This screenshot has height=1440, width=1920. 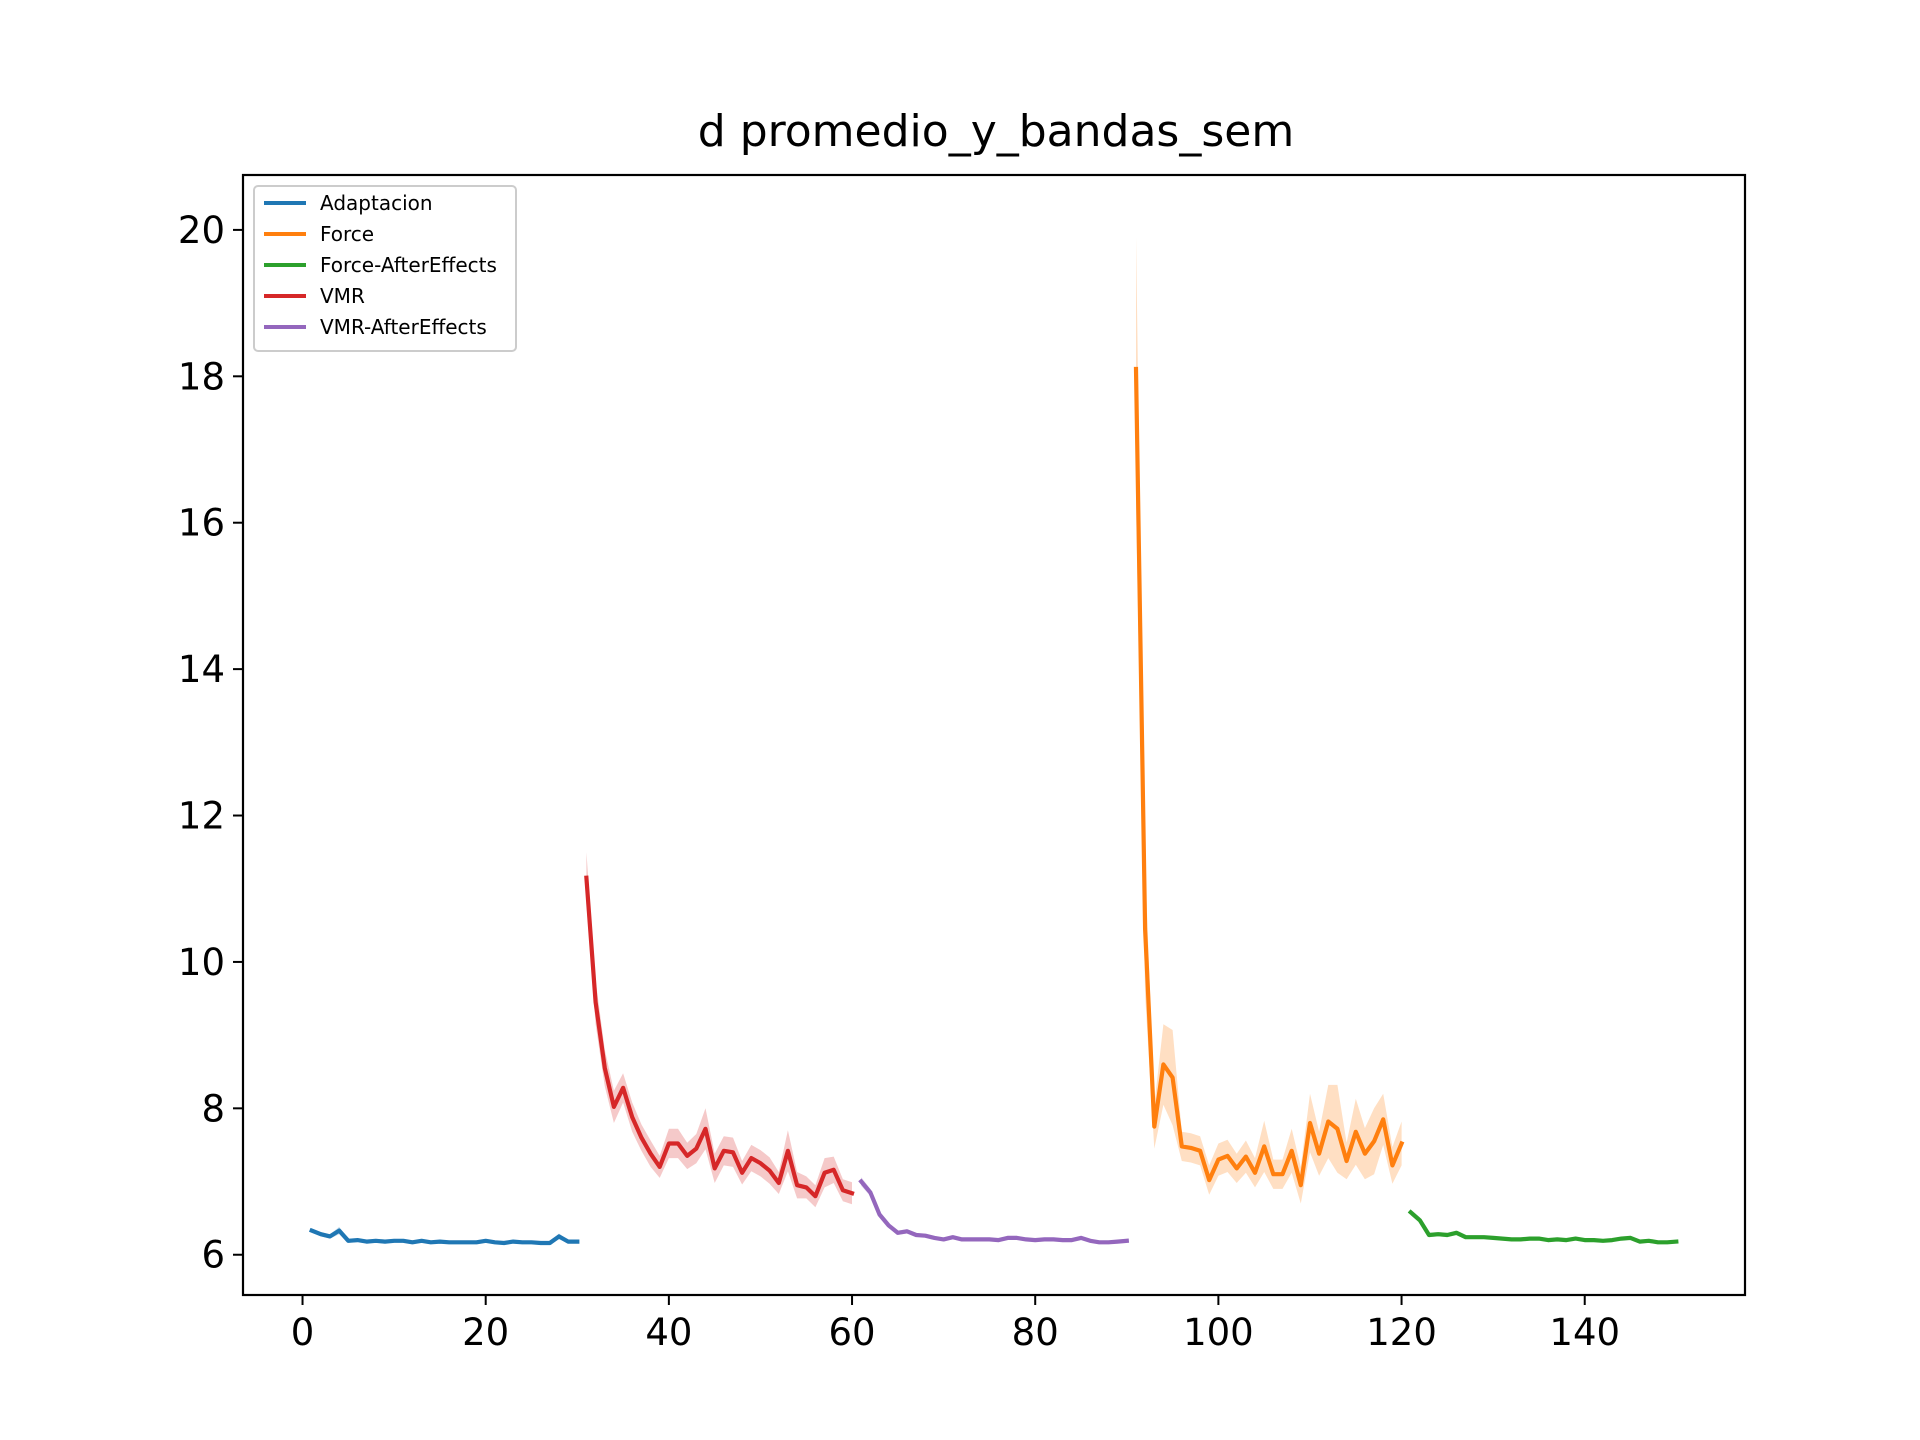 I want to click on legend-label-force: Force, so click(x=347, y=234).